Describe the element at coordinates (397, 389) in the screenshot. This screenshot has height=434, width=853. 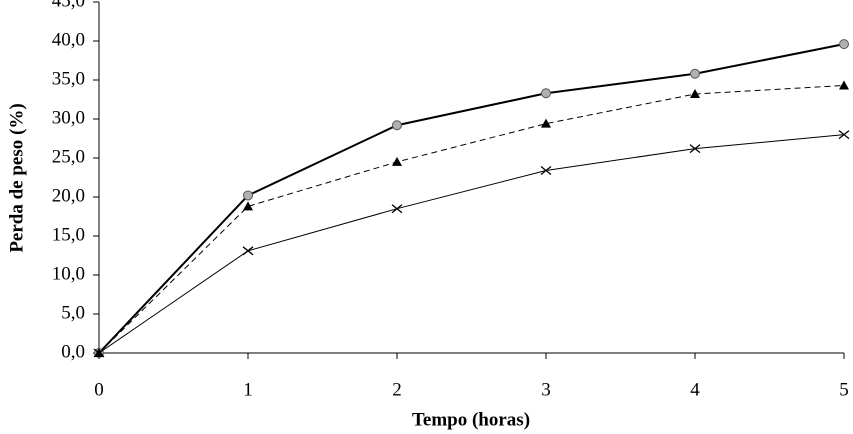
I see `x-tick-label: 2` at that location.